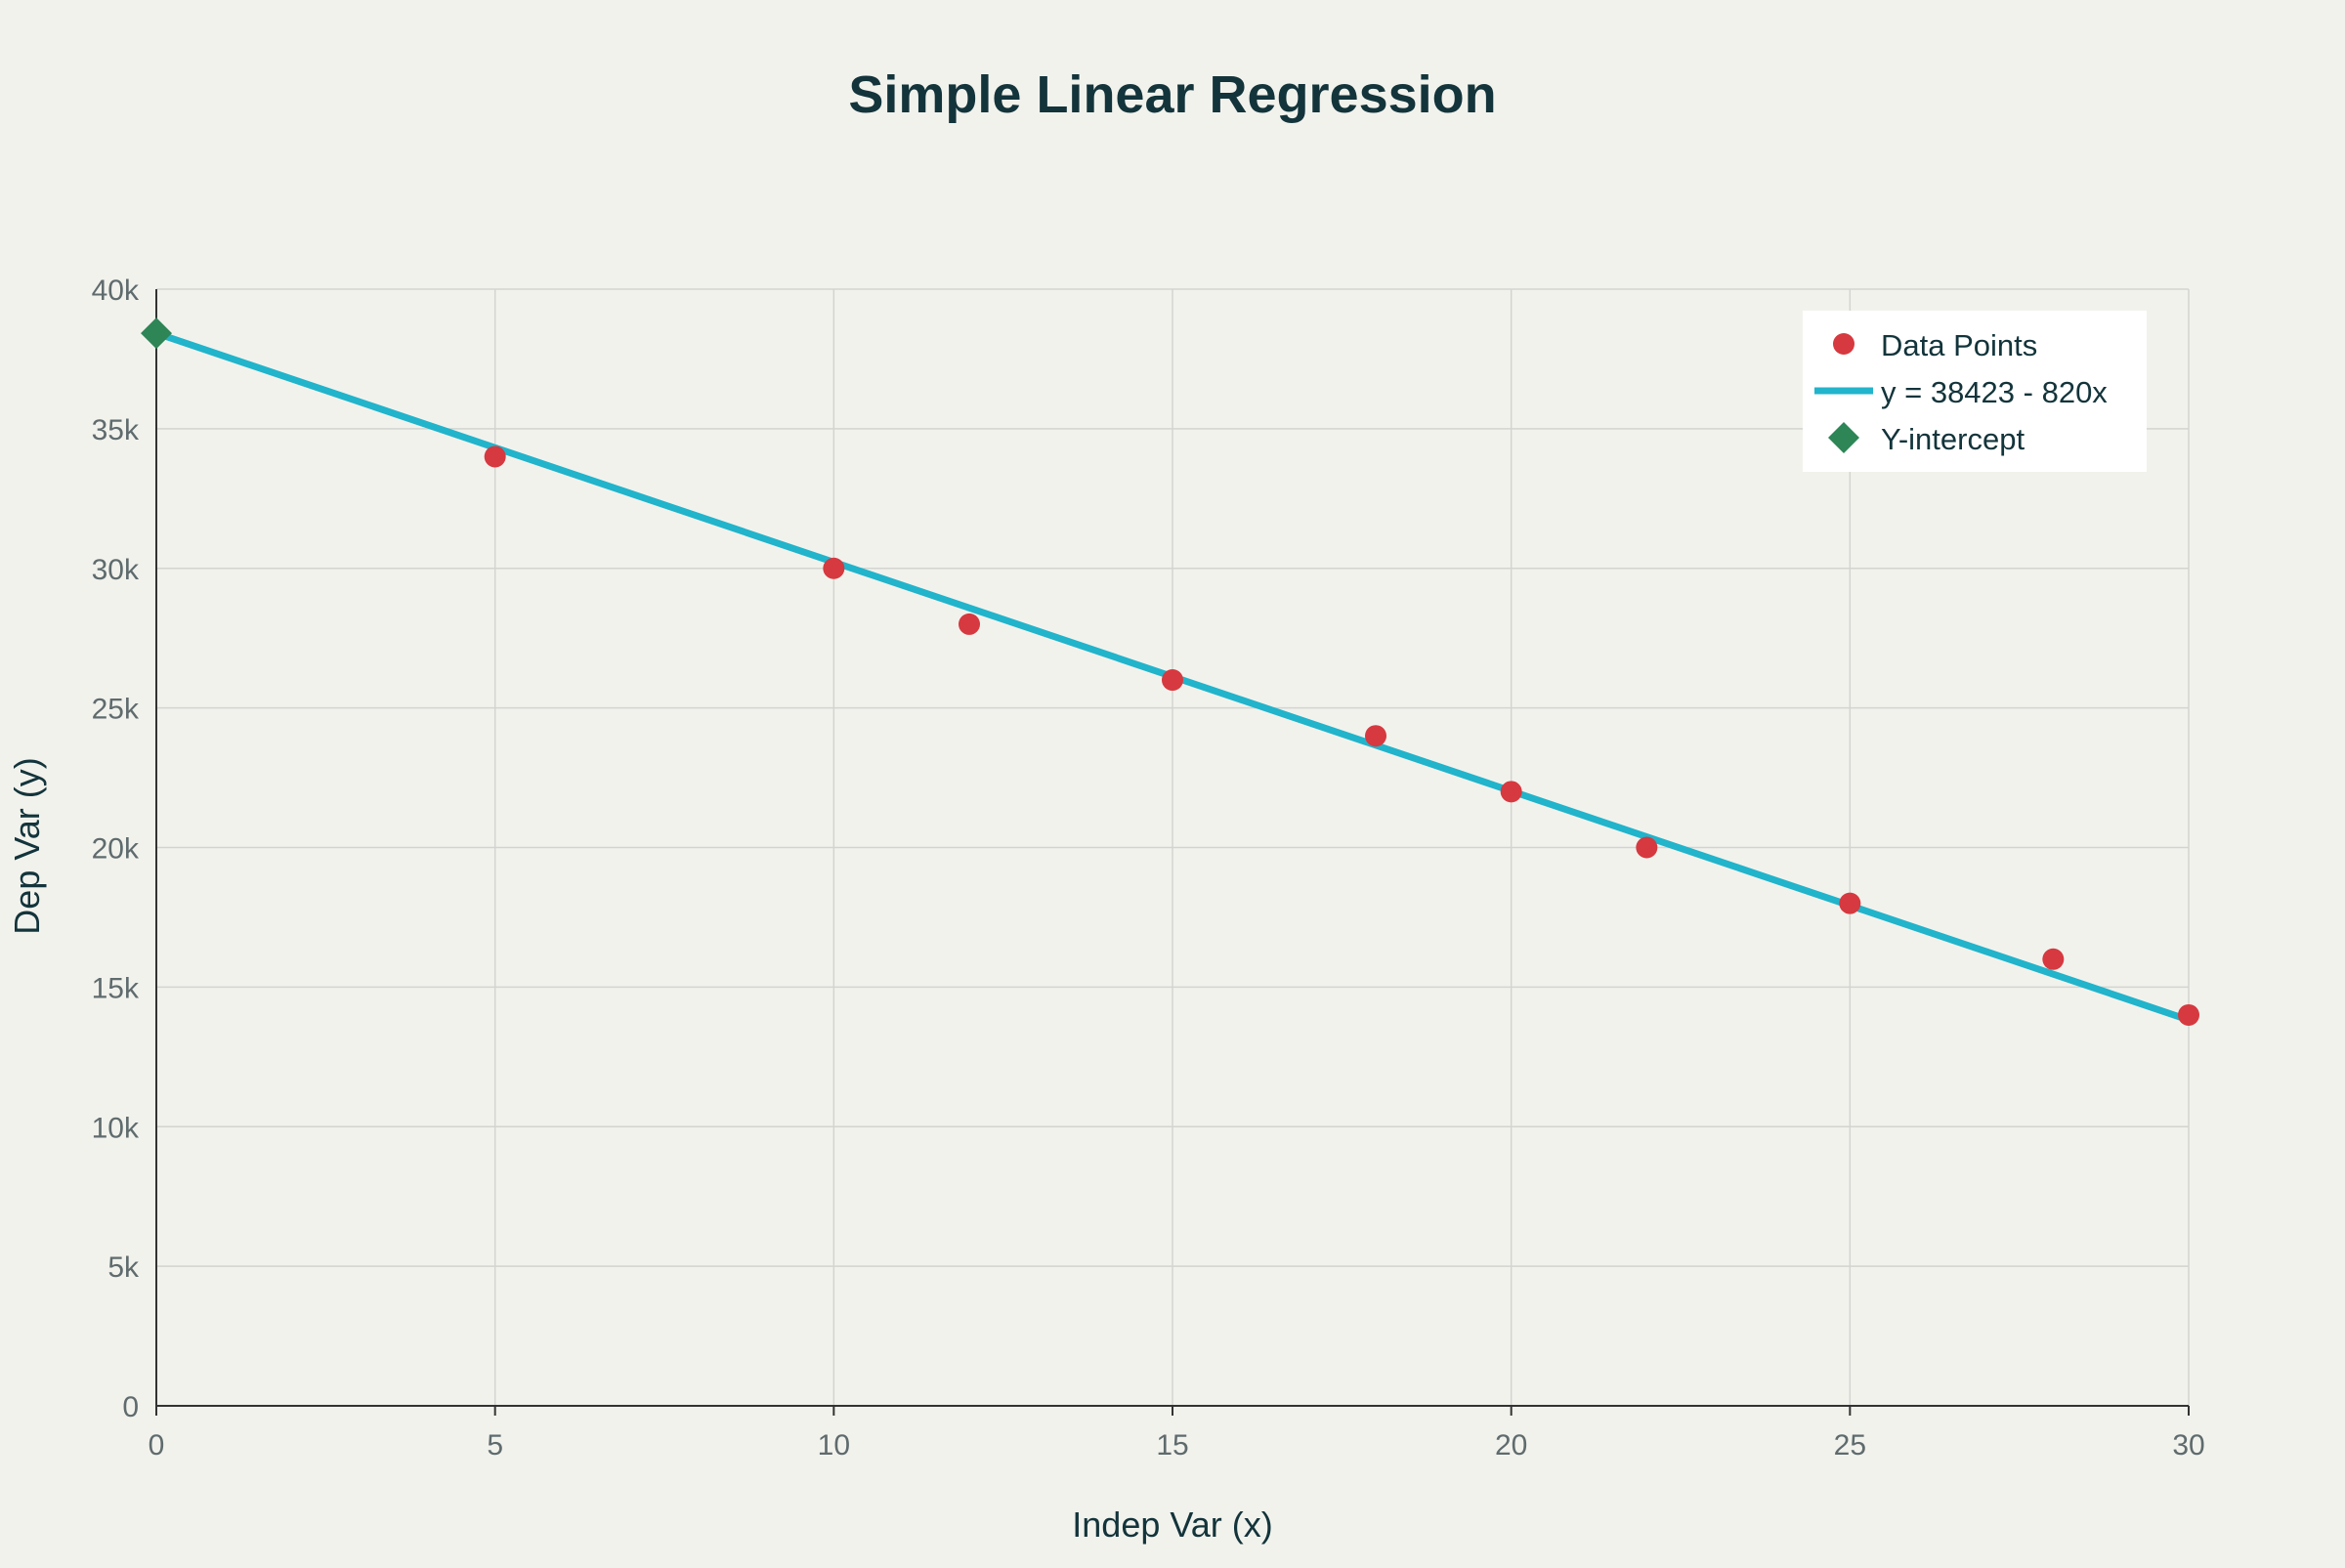 The width and height of the screenshot is (2345, 1568). What do you see at coordinates (495, 1445) in the screenshot?
I see `x-tick-label: 5` at bounding box center [495, 1445].